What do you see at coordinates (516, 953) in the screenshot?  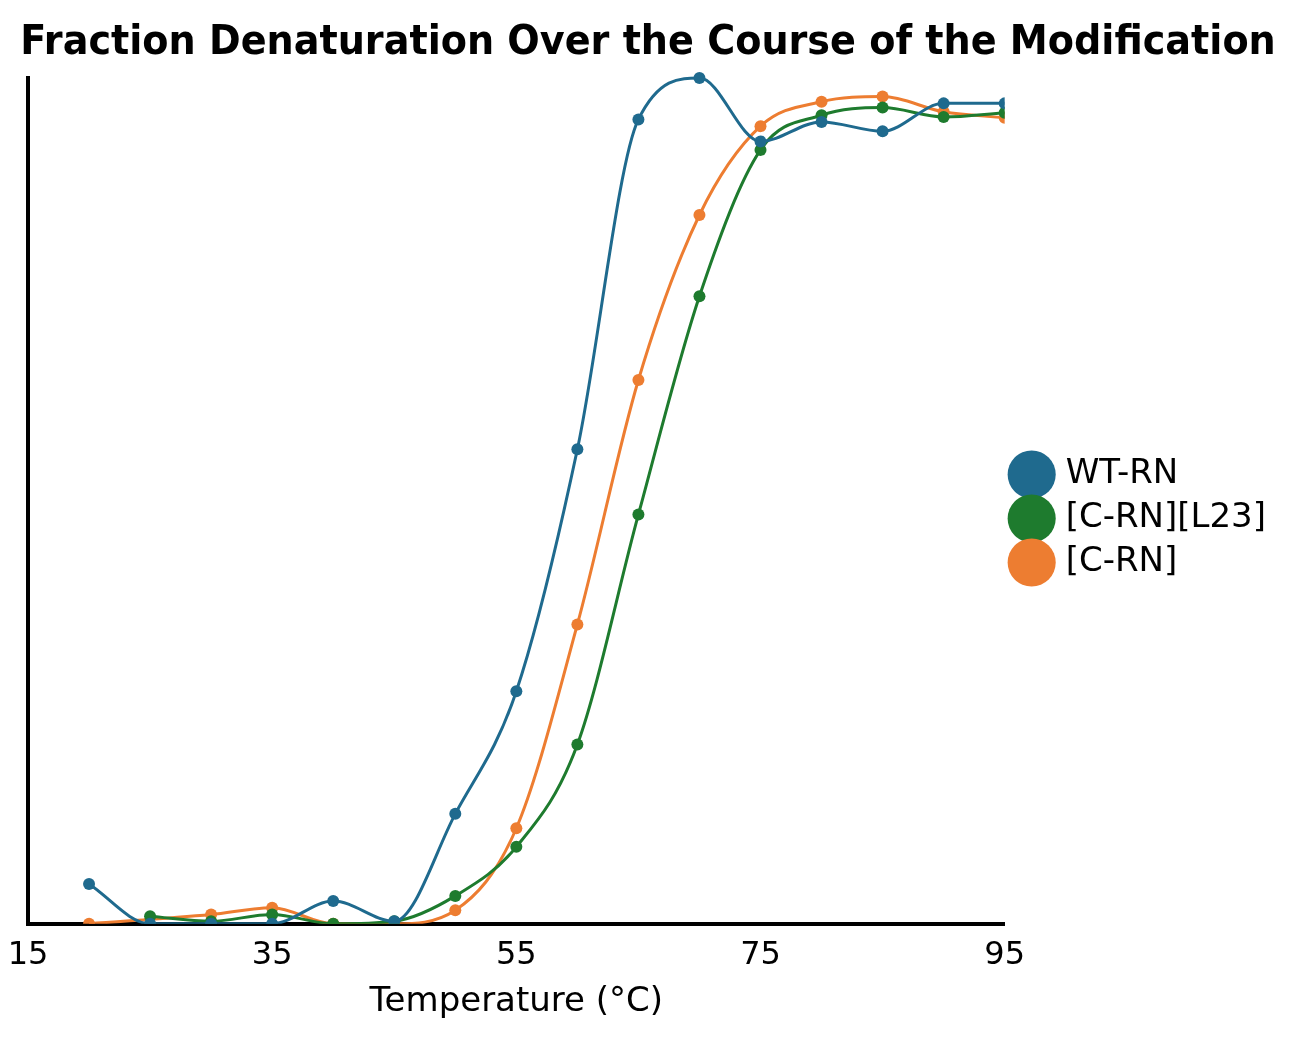 I see `x-tick-label: 55` at bounding box center [516, 953].